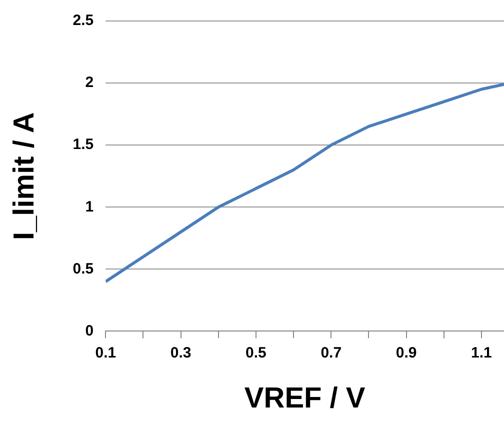  I want to click on x-tick-label: 0.3, so click(181, 353).